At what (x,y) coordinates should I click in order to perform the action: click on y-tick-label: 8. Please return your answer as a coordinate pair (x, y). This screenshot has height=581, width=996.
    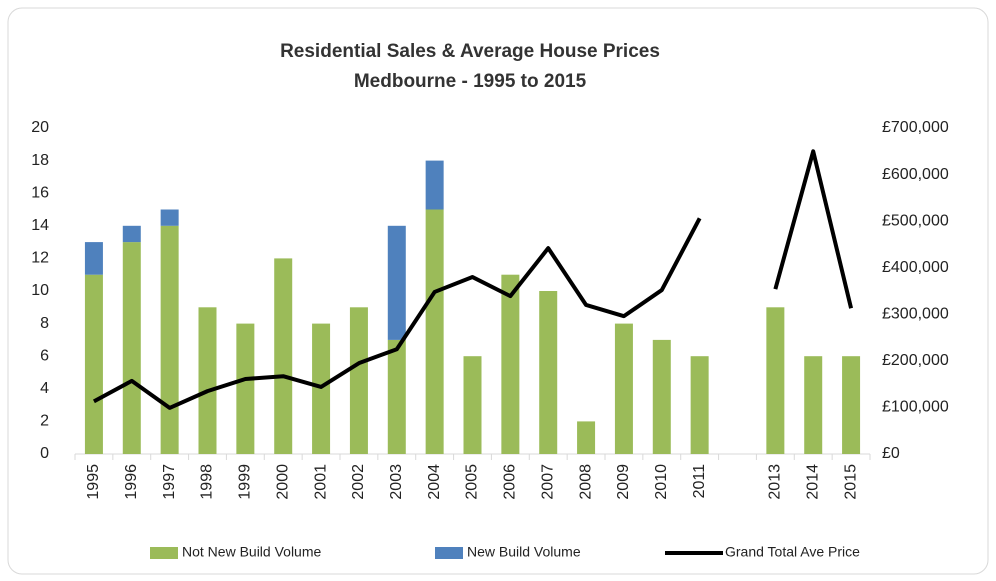
    Looking at the image, I should click on (44, 323).